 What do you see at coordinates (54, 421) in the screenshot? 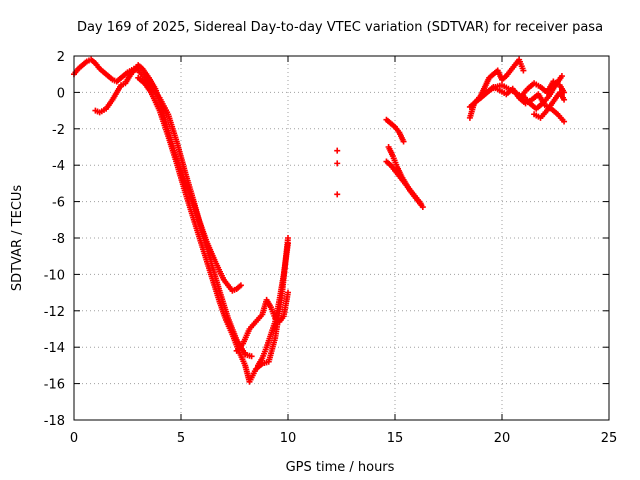
I see `y-tick-label: -18` at bounding box center [54, 421].